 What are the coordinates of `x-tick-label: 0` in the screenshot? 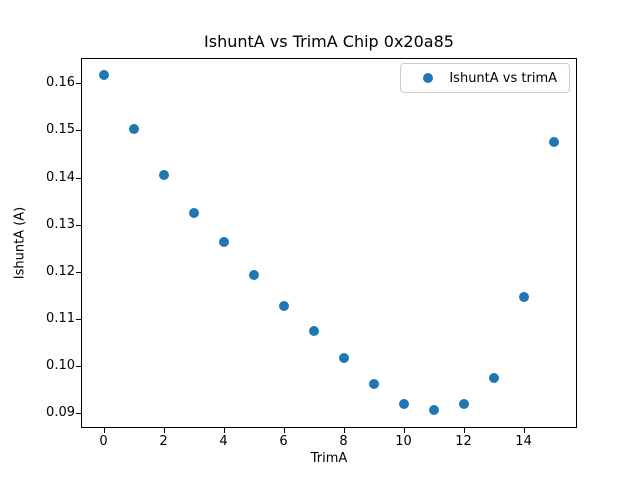 It's located at (103, 441).